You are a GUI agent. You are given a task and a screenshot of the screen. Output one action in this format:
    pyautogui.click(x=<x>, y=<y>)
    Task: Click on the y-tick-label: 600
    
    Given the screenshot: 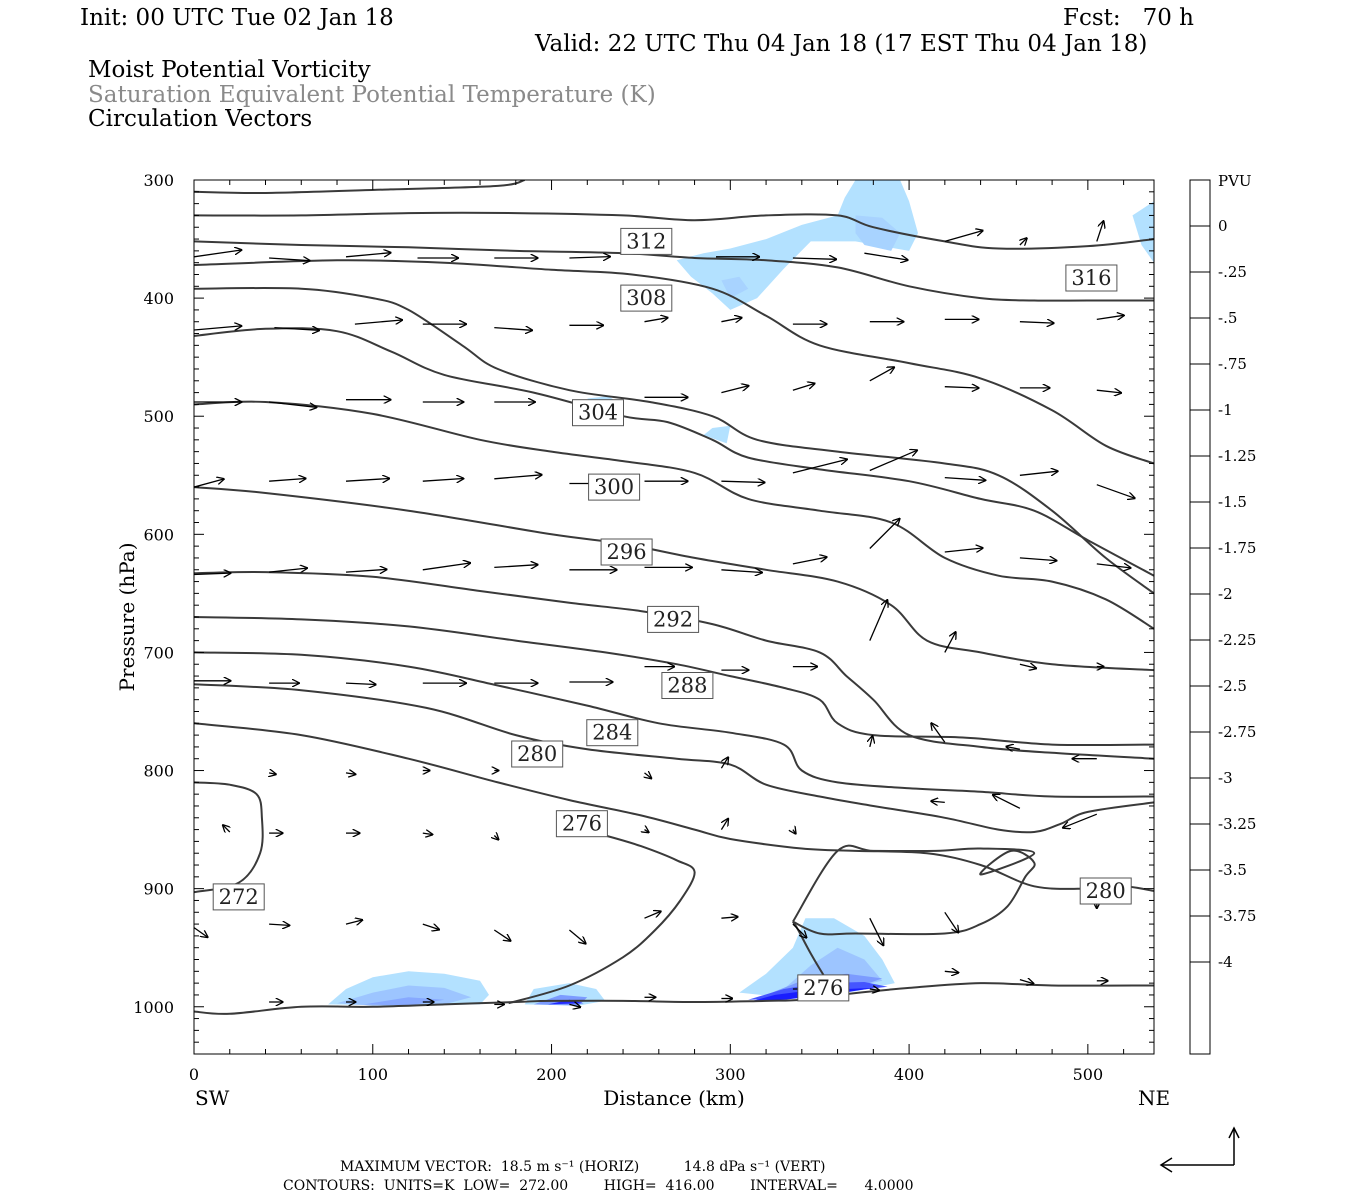 What is the action you would take?
    pyautogui.click(x=158, y=534)
    